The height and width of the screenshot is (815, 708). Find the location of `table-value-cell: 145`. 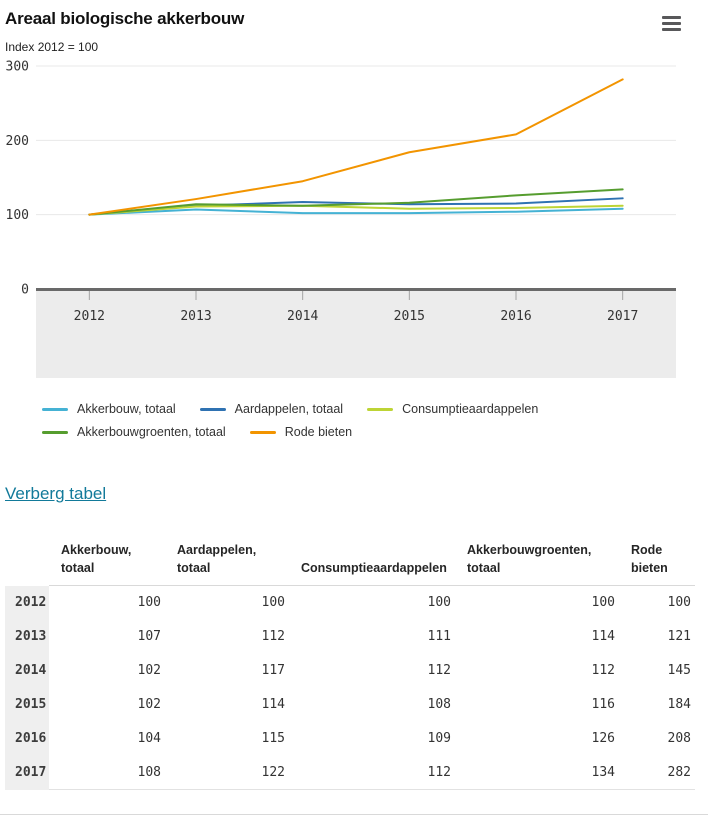

table-value-cell: 145 is located at coordinates (679, 670).